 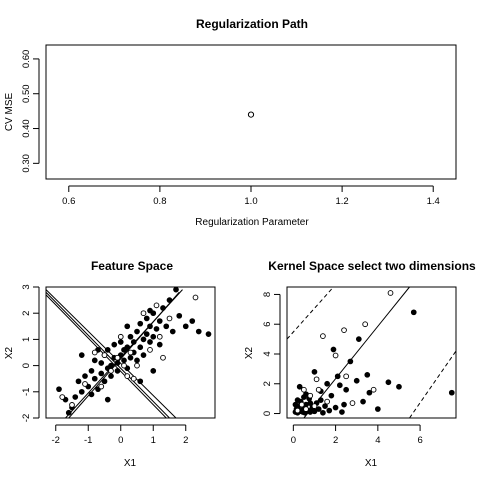 I want to click on y-tick-label: 0.50, so click(x=26, y=93).